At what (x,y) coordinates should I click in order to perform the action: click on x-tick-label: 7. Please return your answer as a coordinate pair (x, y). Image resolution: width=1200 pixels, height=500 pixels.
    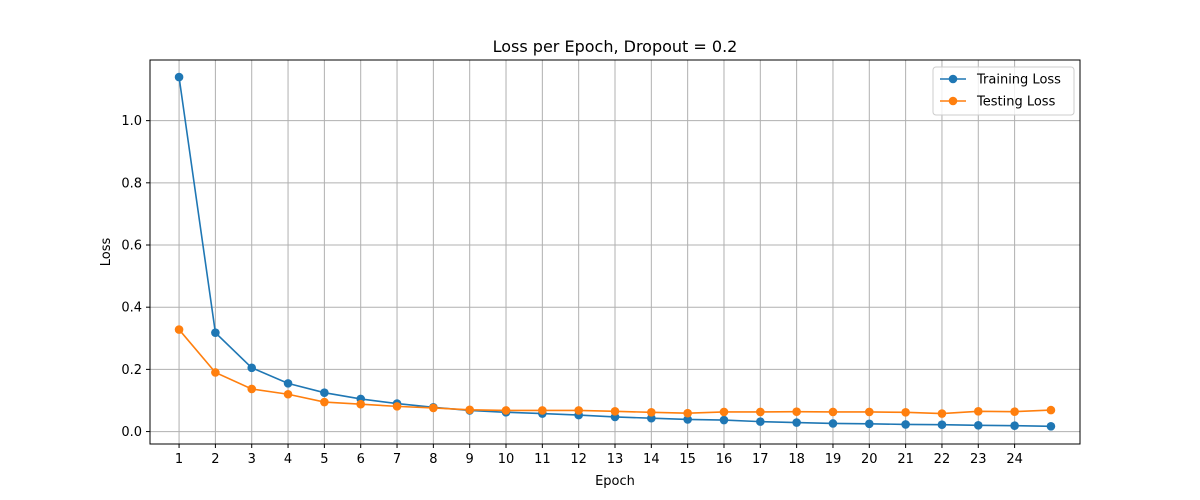
    Looking at the image, I should click on (397, 459).